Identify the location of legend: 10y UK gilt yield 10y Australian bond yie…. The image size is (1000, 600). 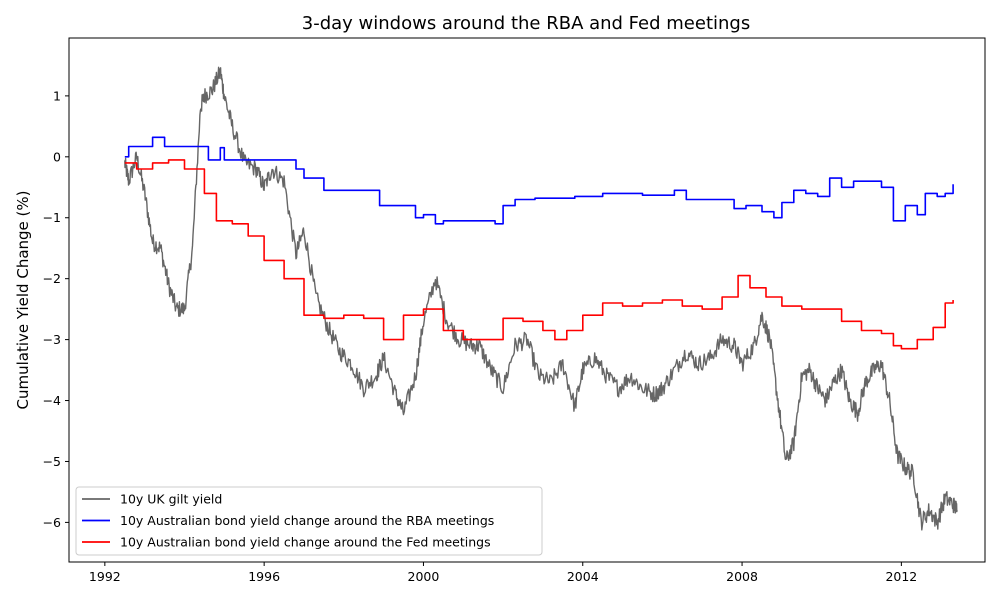
(309, 521).